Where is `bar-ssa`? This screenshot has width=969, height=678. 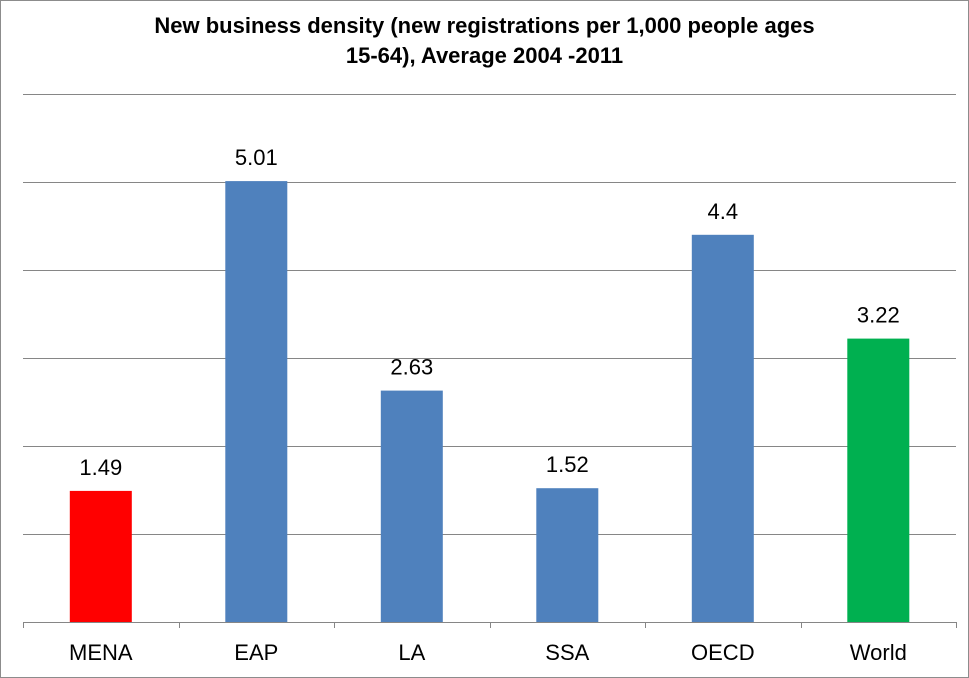 bar-ssa is located at coordinates (567, 555).